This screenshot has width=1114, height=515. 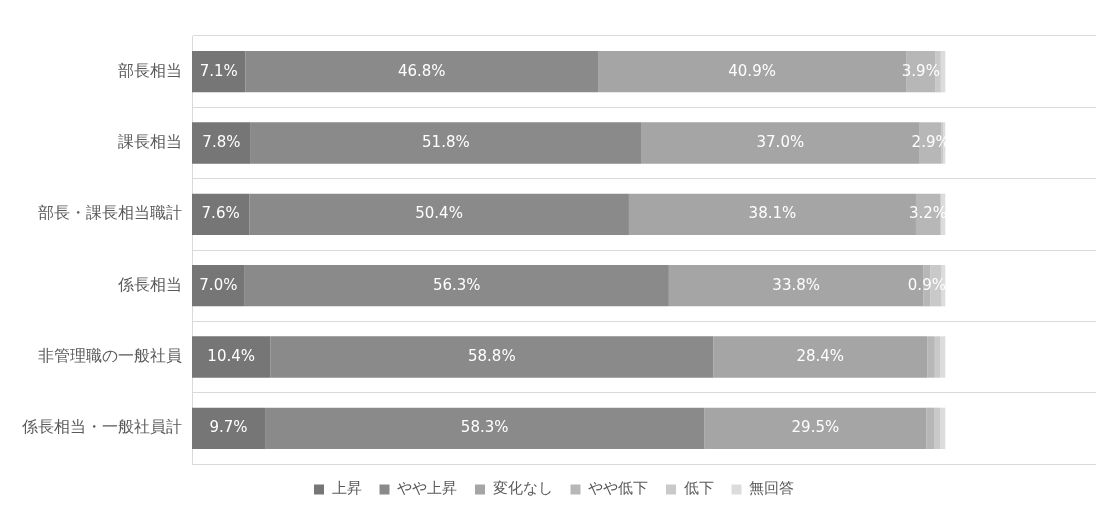 I want to click on data-label: 33.8%, so click(x=796, y=284).